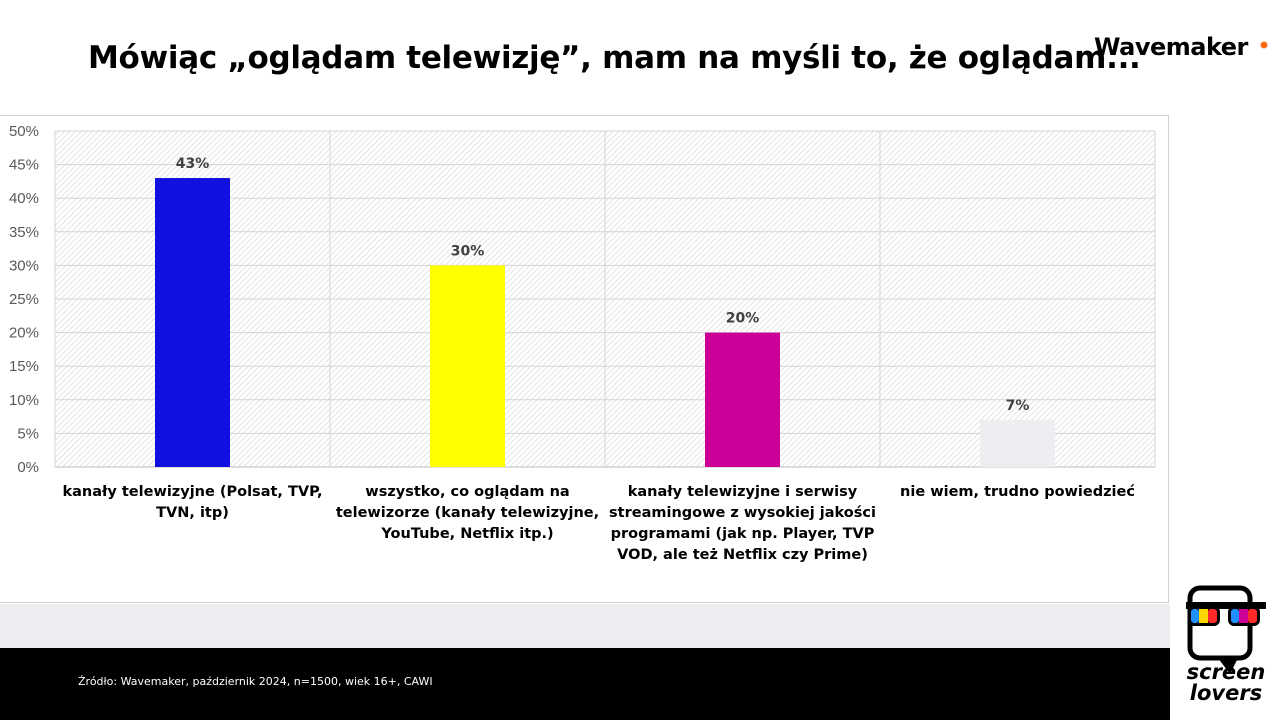 Image resolution: width=1280 pixels, height=720 pixels. Describe the element at coordinates (742, 513) in the screenshot. I see `x-category-label-line: streamingowe z wysokiej jakości` at that location.